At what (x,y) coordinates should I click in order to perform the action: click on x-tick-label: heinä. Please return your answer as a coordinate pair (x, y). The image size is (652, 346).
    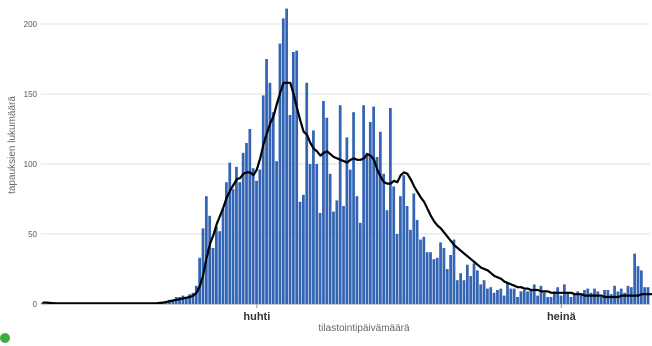
    Looking at the image, I should click on (562, 317).